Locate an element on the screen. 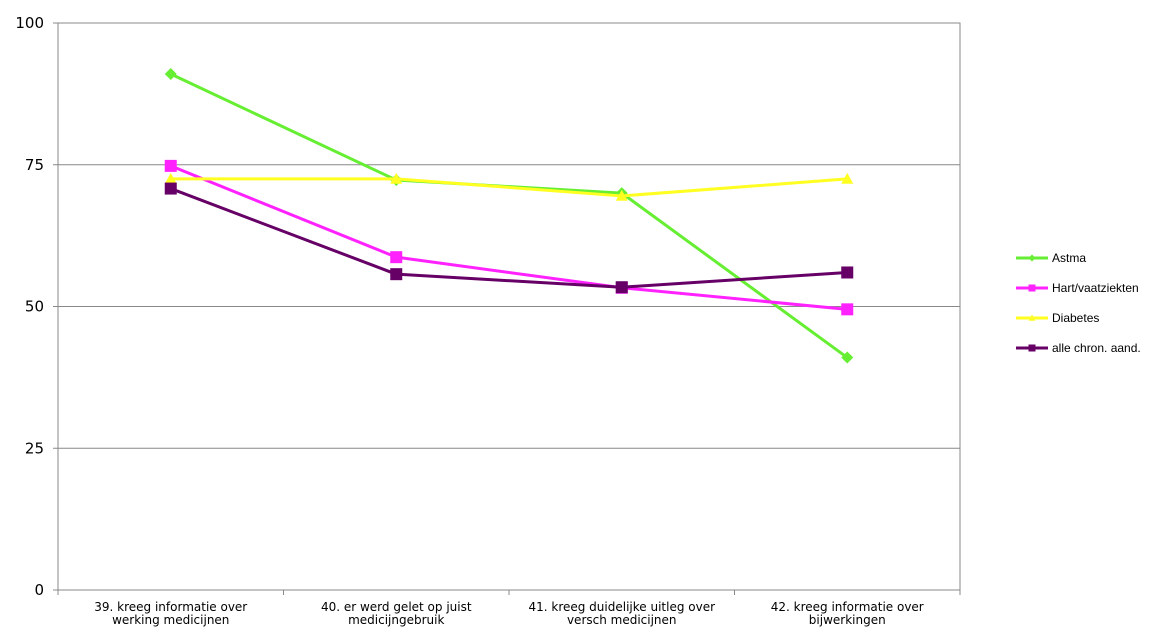 The width and height of the screenshot is (1150, 630). legend-label: alle chron. aand. is located at coordinates (1096, 348).